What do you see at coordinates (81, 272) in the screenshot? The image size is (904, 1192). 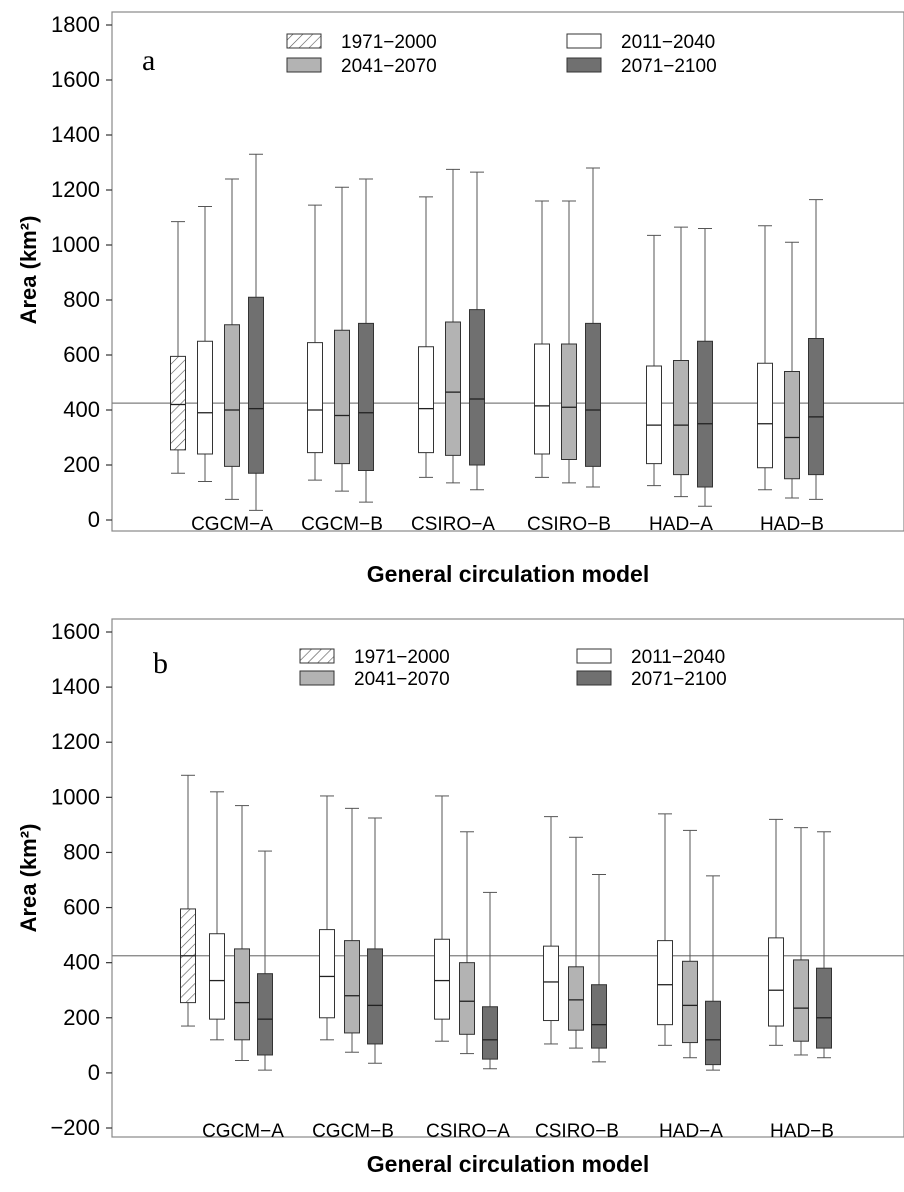 I see `y-axis: 0 200 400 600 800 1000 1200 1400 1600 1800` at bounding box center [81, 272].